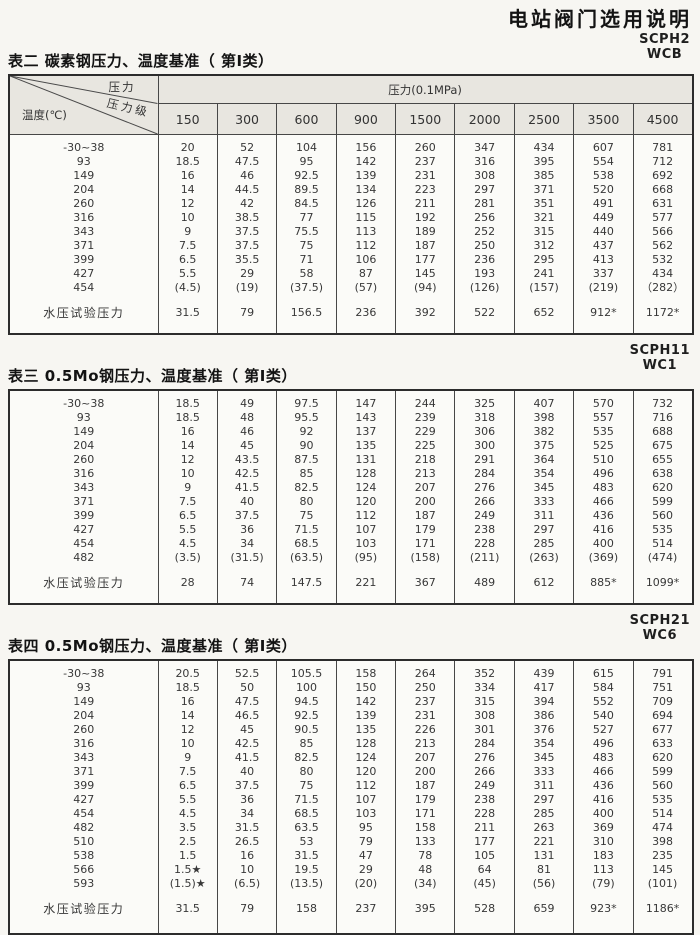  I want to click on temperature-cell: -30~38, so click(83, 400).